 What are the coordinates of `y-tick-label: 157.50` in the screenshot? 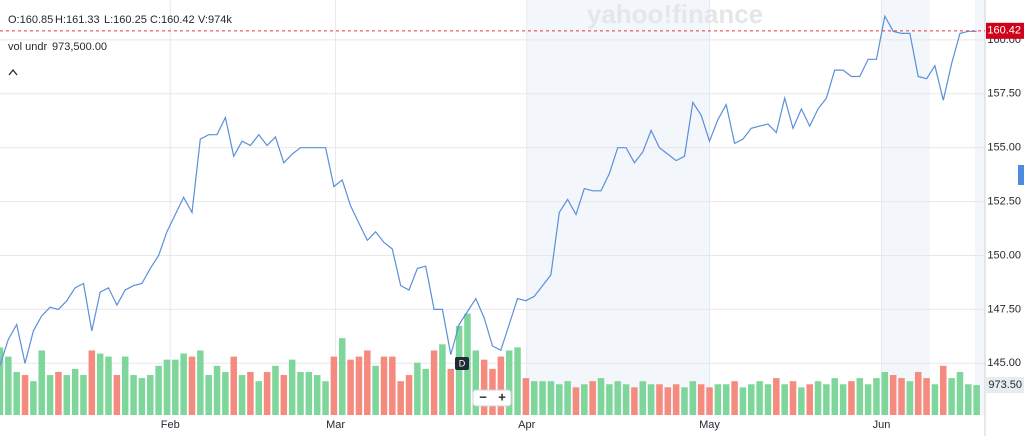 It's located at (1004, 94).